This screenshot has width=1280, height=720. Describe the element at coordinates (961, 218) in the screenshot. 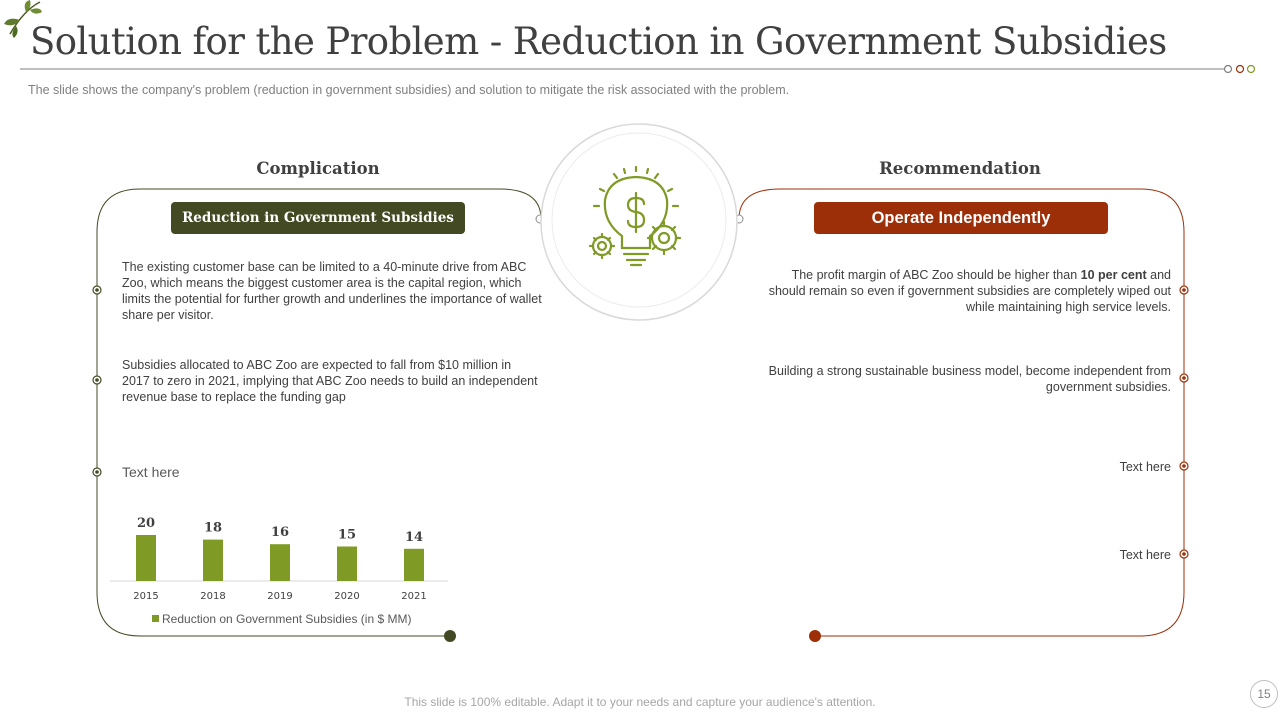

I see `recommendation-pill: Operate Independently` at that location.